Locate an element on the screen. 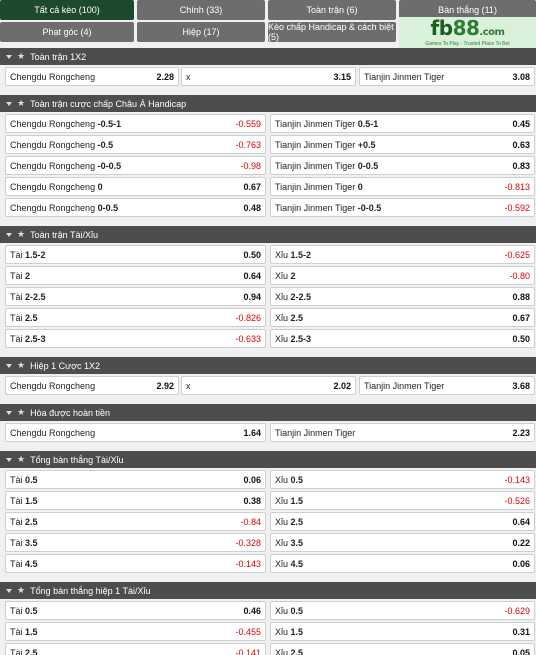 The image size is (536, 655). odds-button: Xỉu 2.5-3 0.50 is located at coordinates (402, 338).